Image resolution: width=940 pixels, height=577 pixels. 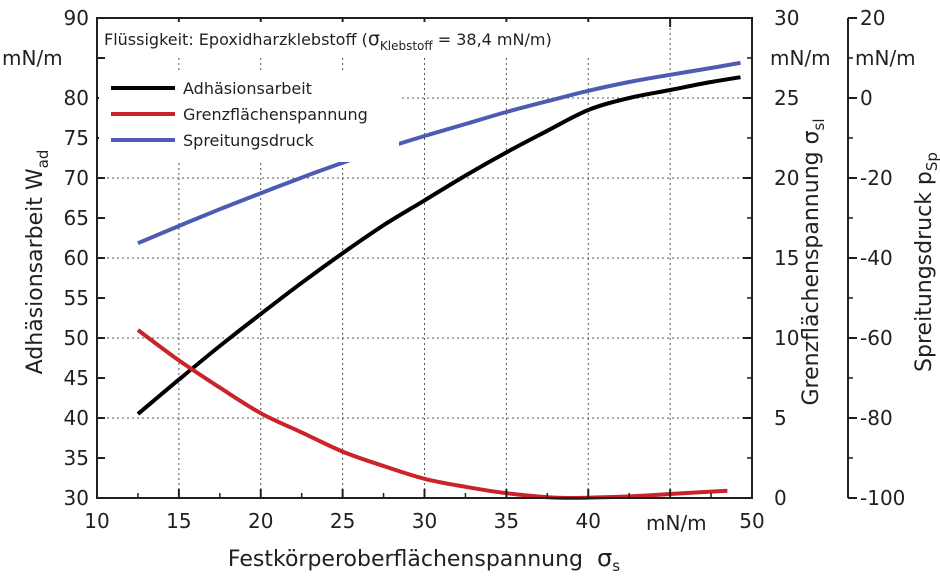 I want to click on annotation-prefix: Flüssigkeit: Epoxidharzklebstoff (, so click(x=236, y=39).